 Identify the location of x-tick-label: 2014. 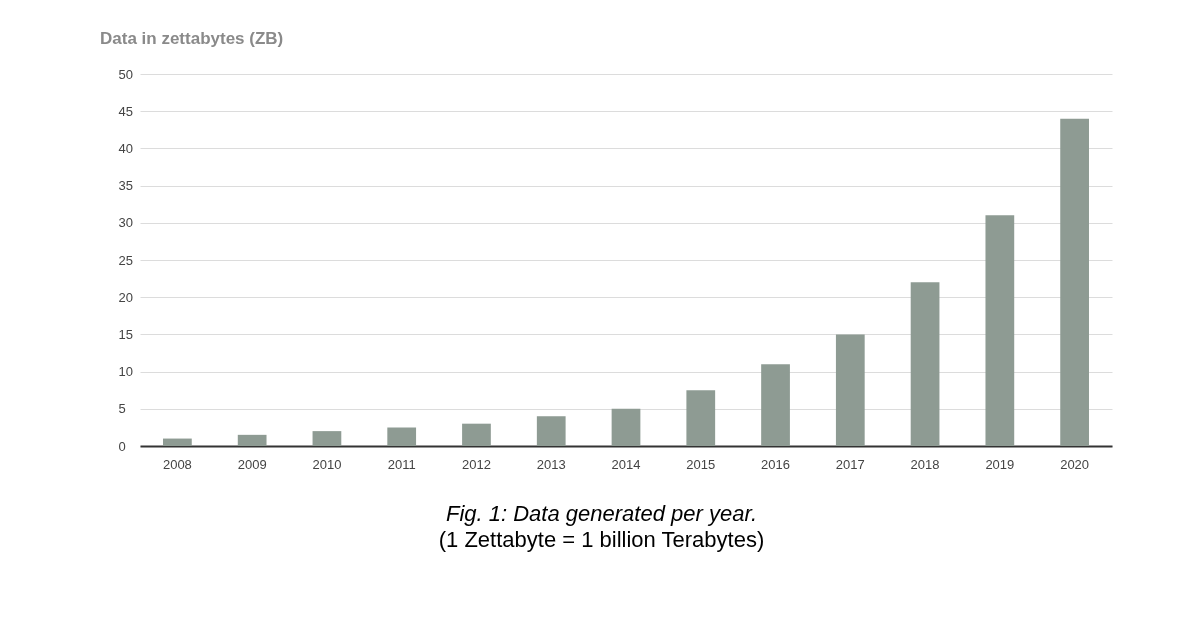
(626, 464).